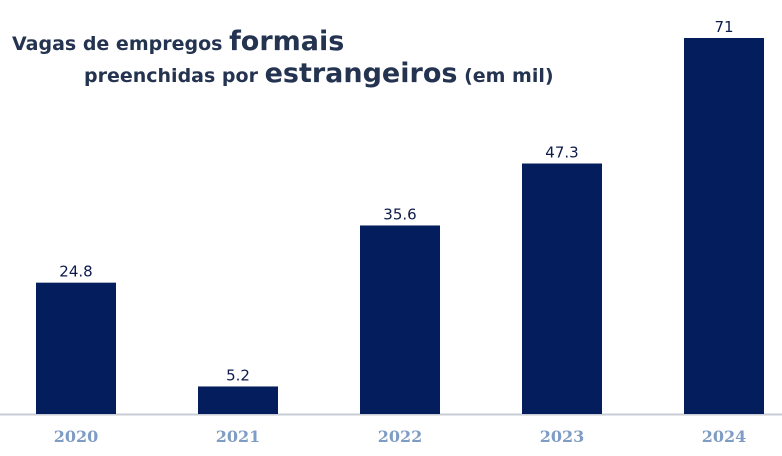  Describe the element at coordinates (238, 375) in the screenshot. I see `data-label-2021: 5.2` at that location.